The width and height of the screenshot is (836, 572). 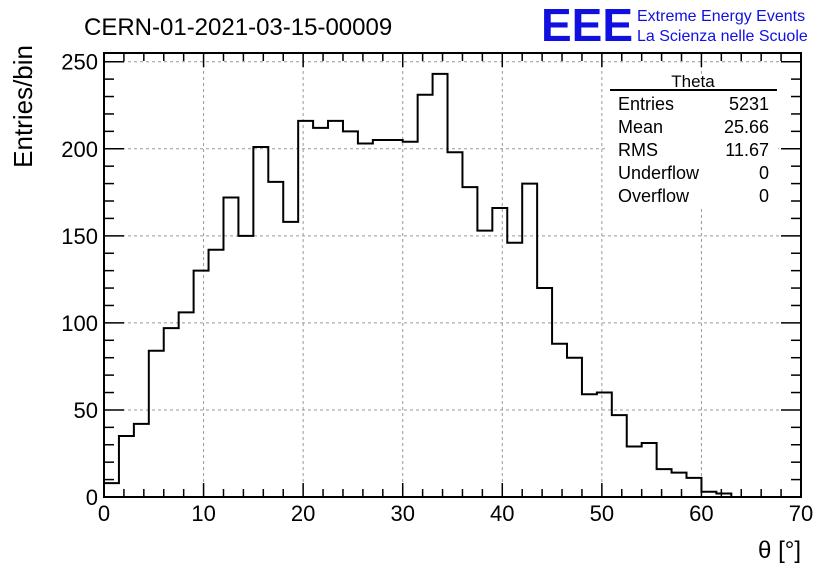 I want to click on x-tick-labels: 0 10 20 30 40 50 60 70, so click(x=455, y=513).